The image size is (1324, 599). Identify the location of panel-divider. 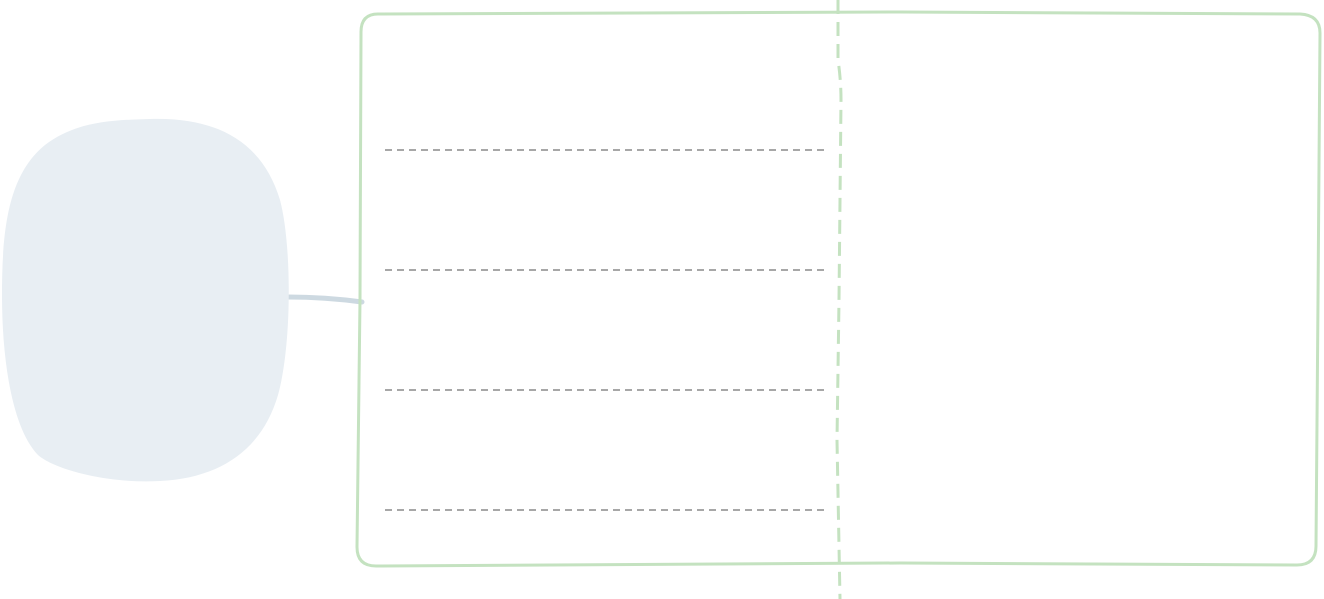
(839, 299).